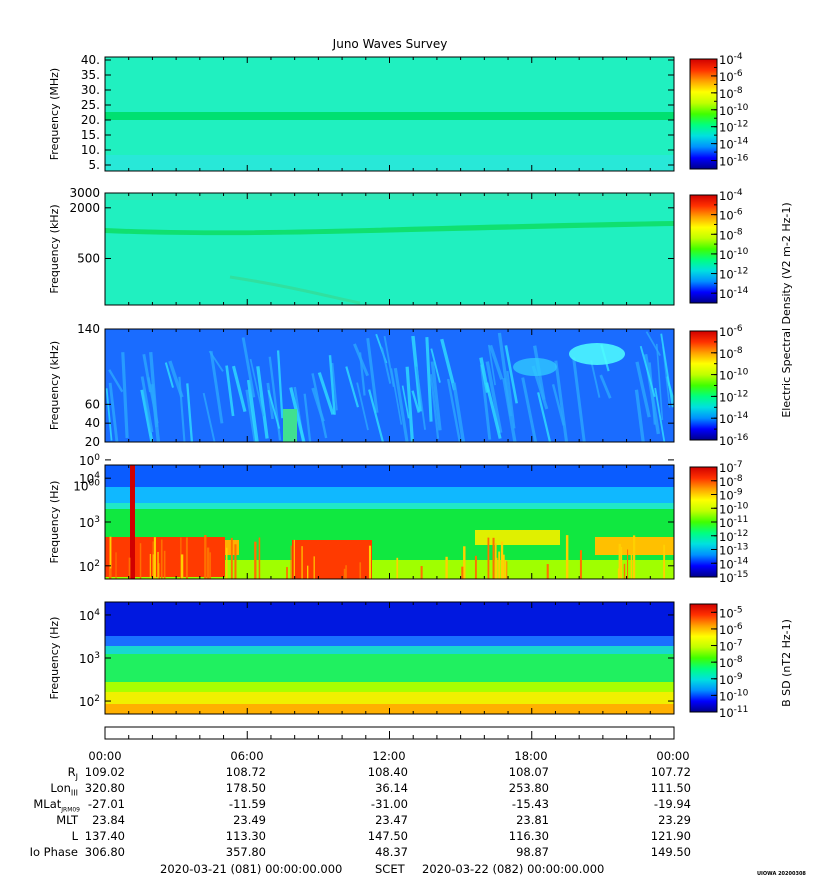  What do you see at coordinates (92, 404) in the screenshot?
I see `y-tick-label: 60` at bounding box center [92, 404].